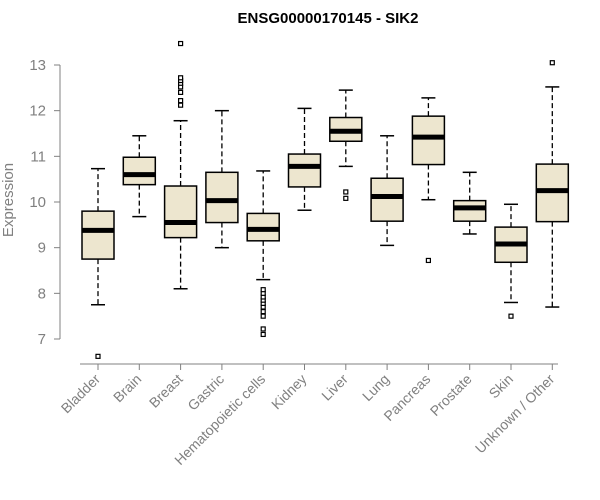 The image size is (600, 500). I want to click on chart-title: ENSG00000170145 - SIK2, so click(328, 18).